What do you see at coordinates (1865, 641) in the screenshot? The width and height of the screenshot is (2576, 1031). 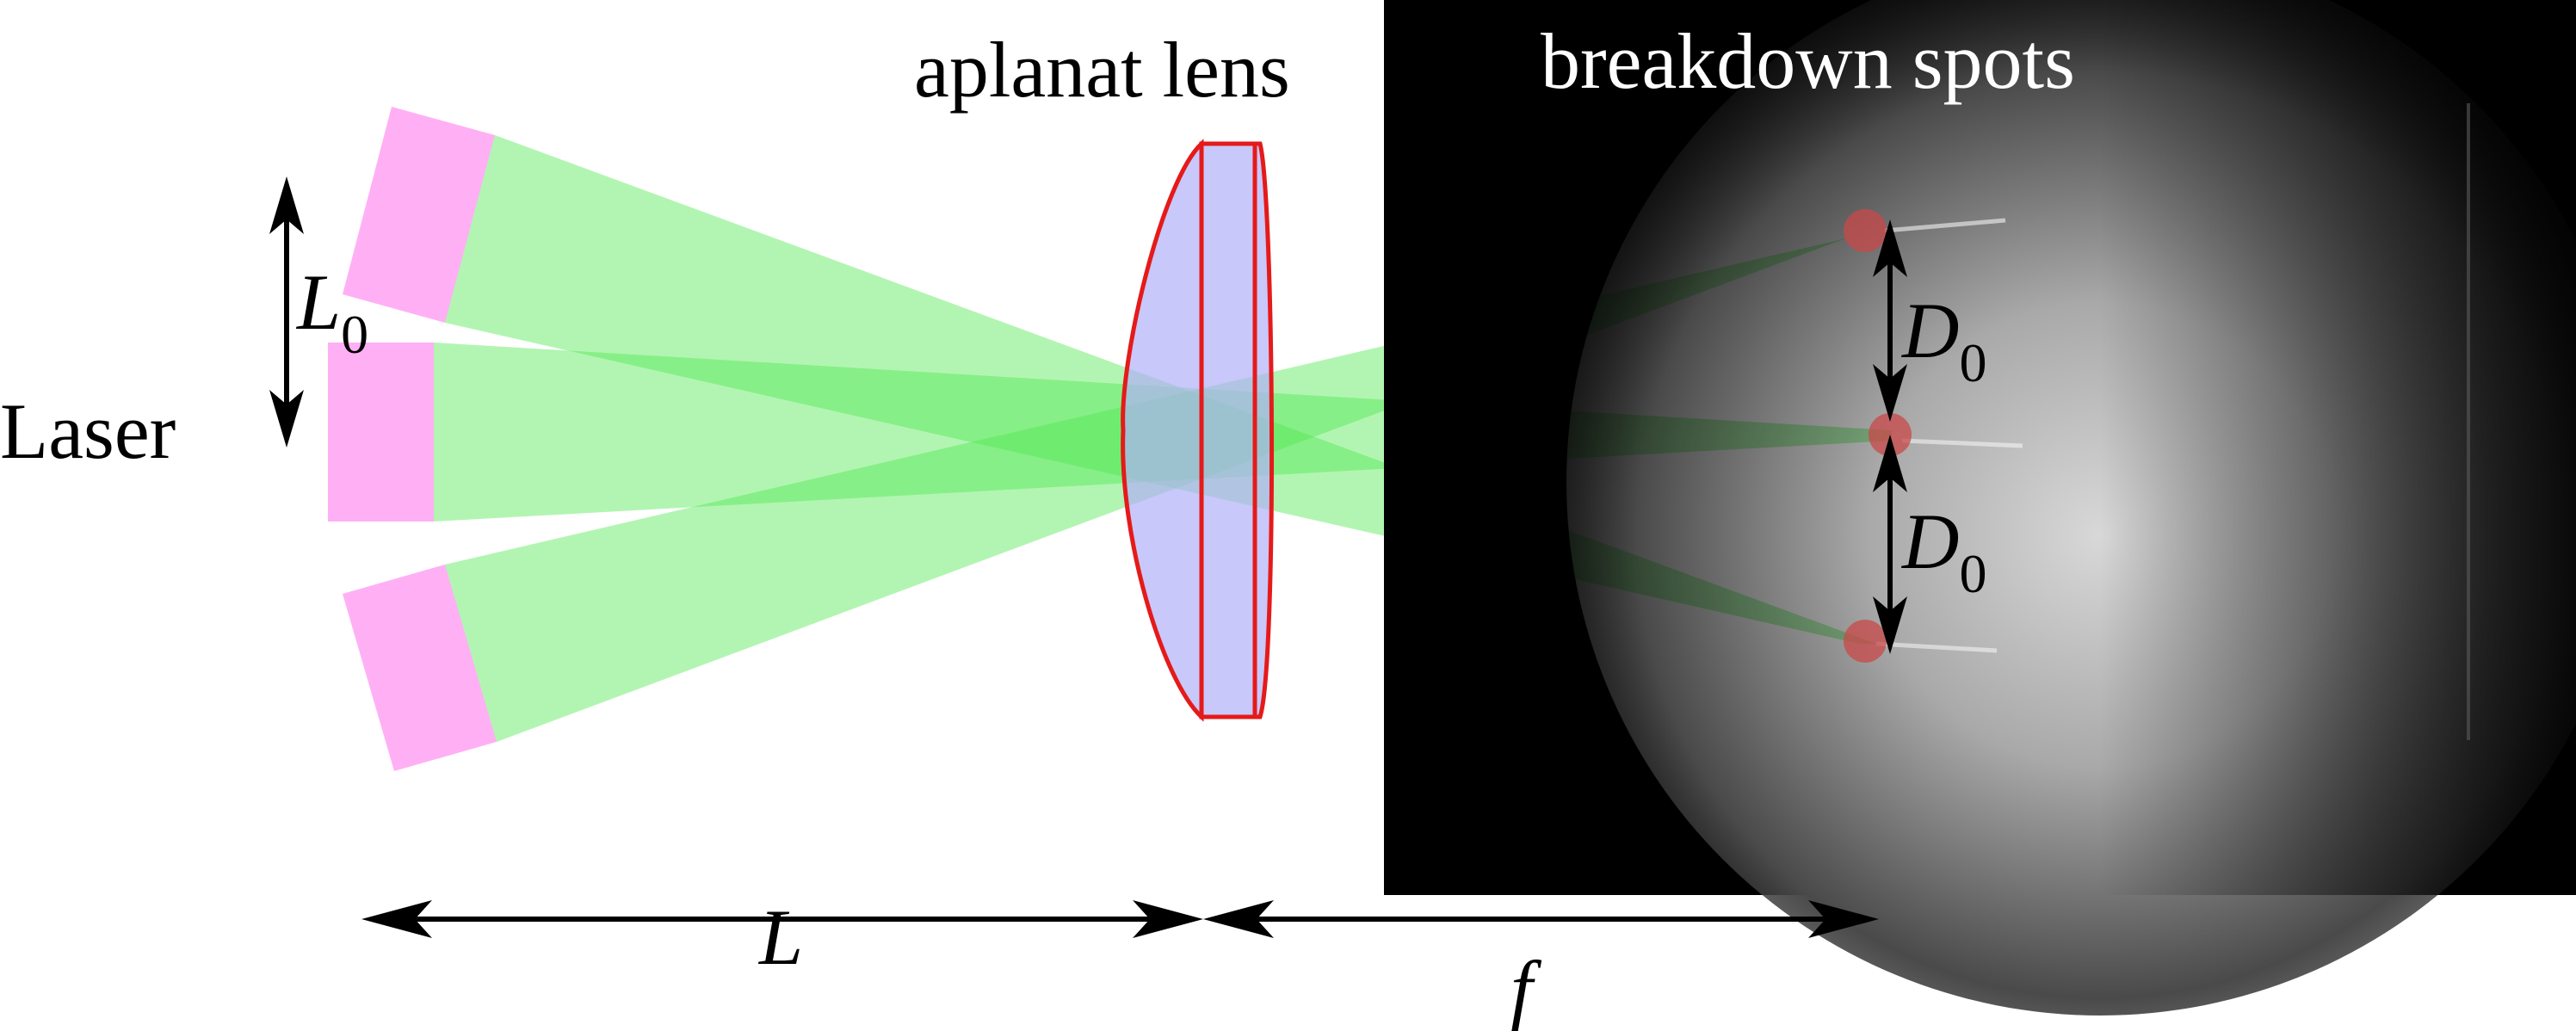 I see `breakdown-spot-bottom` at bounding box center [1865, 641].